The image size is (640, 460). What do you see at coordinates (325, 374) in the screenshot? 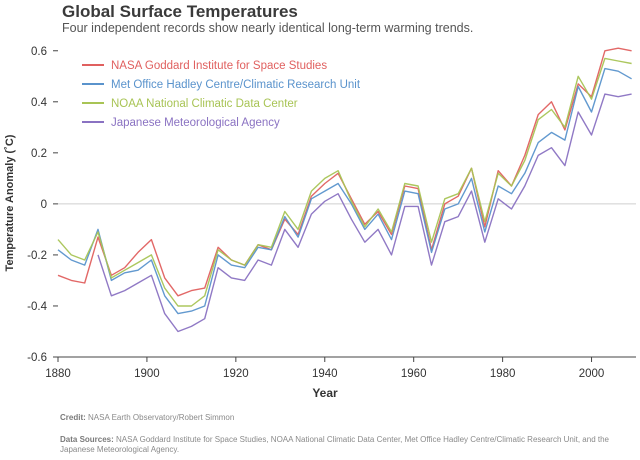
I see `x-tick-label: 1940` at bounding box center [325, 374].